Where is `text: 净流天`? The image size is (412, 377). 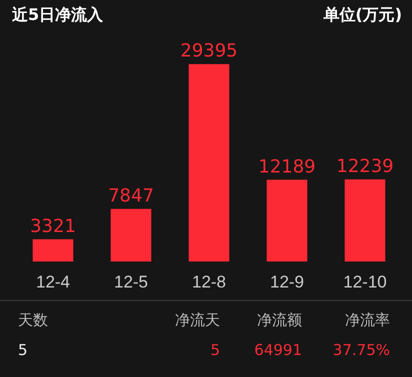
text: 净流天 is located at coordinates (197, 320).